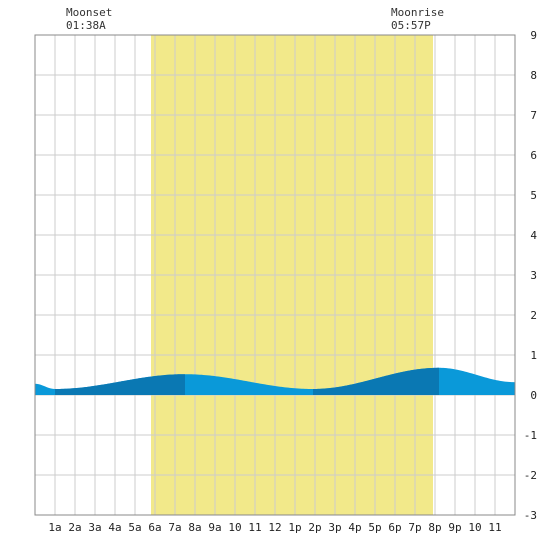 This screenshot has height=550, width=550. Describe the element at coordinates (354, 527) in the screenshot. I see `x-tick-label: 4p` at that location.